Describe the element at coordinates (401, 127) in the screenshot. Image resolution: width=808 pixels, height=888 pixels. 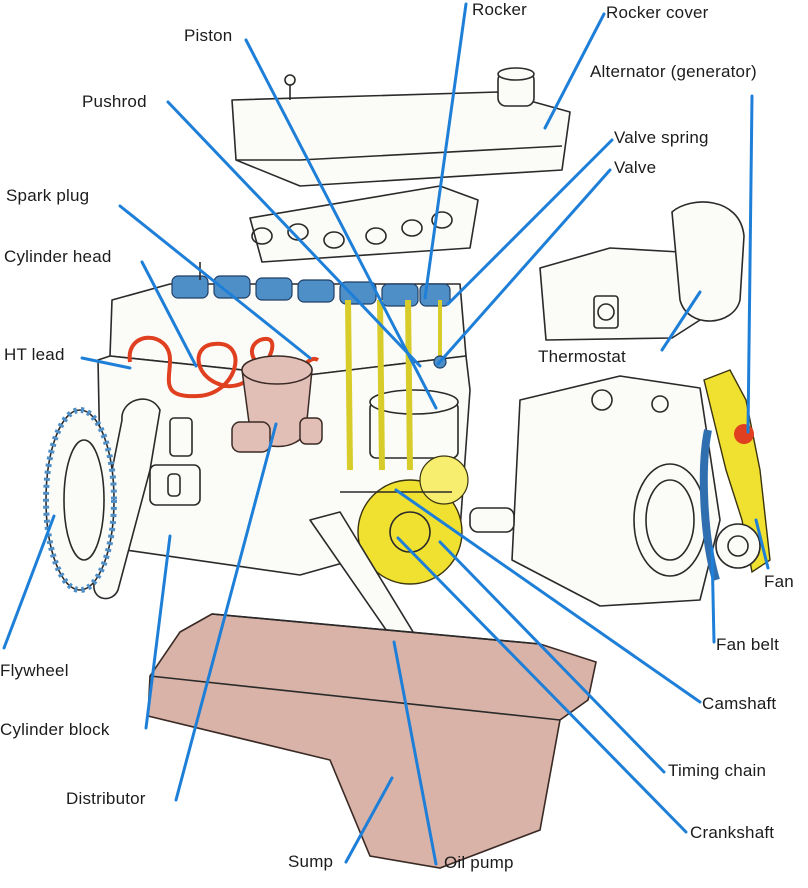
I see `rocker-cover-part` at that location.